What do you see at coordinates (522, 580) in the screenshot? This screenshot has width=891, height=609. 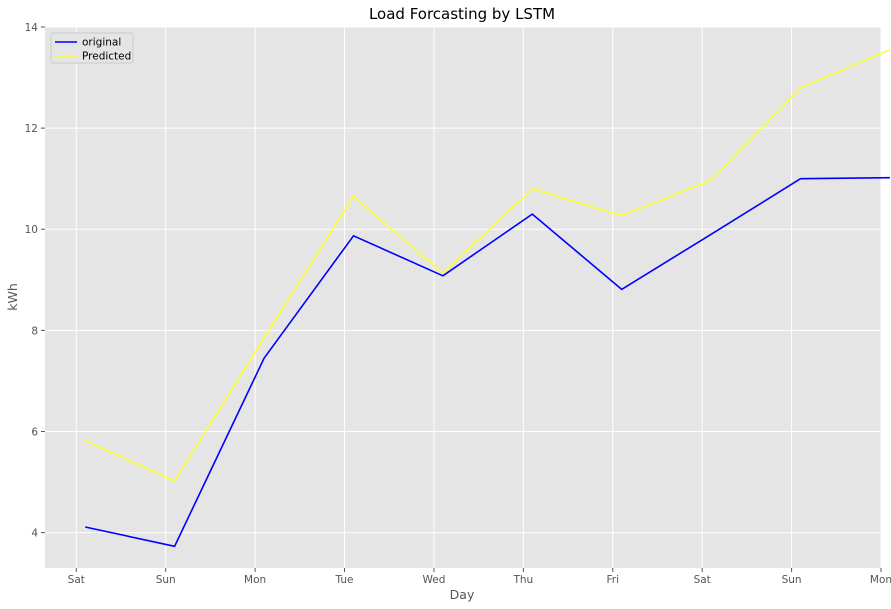 I see `x-tick-label: Thu` at bounding box center [522, 580].